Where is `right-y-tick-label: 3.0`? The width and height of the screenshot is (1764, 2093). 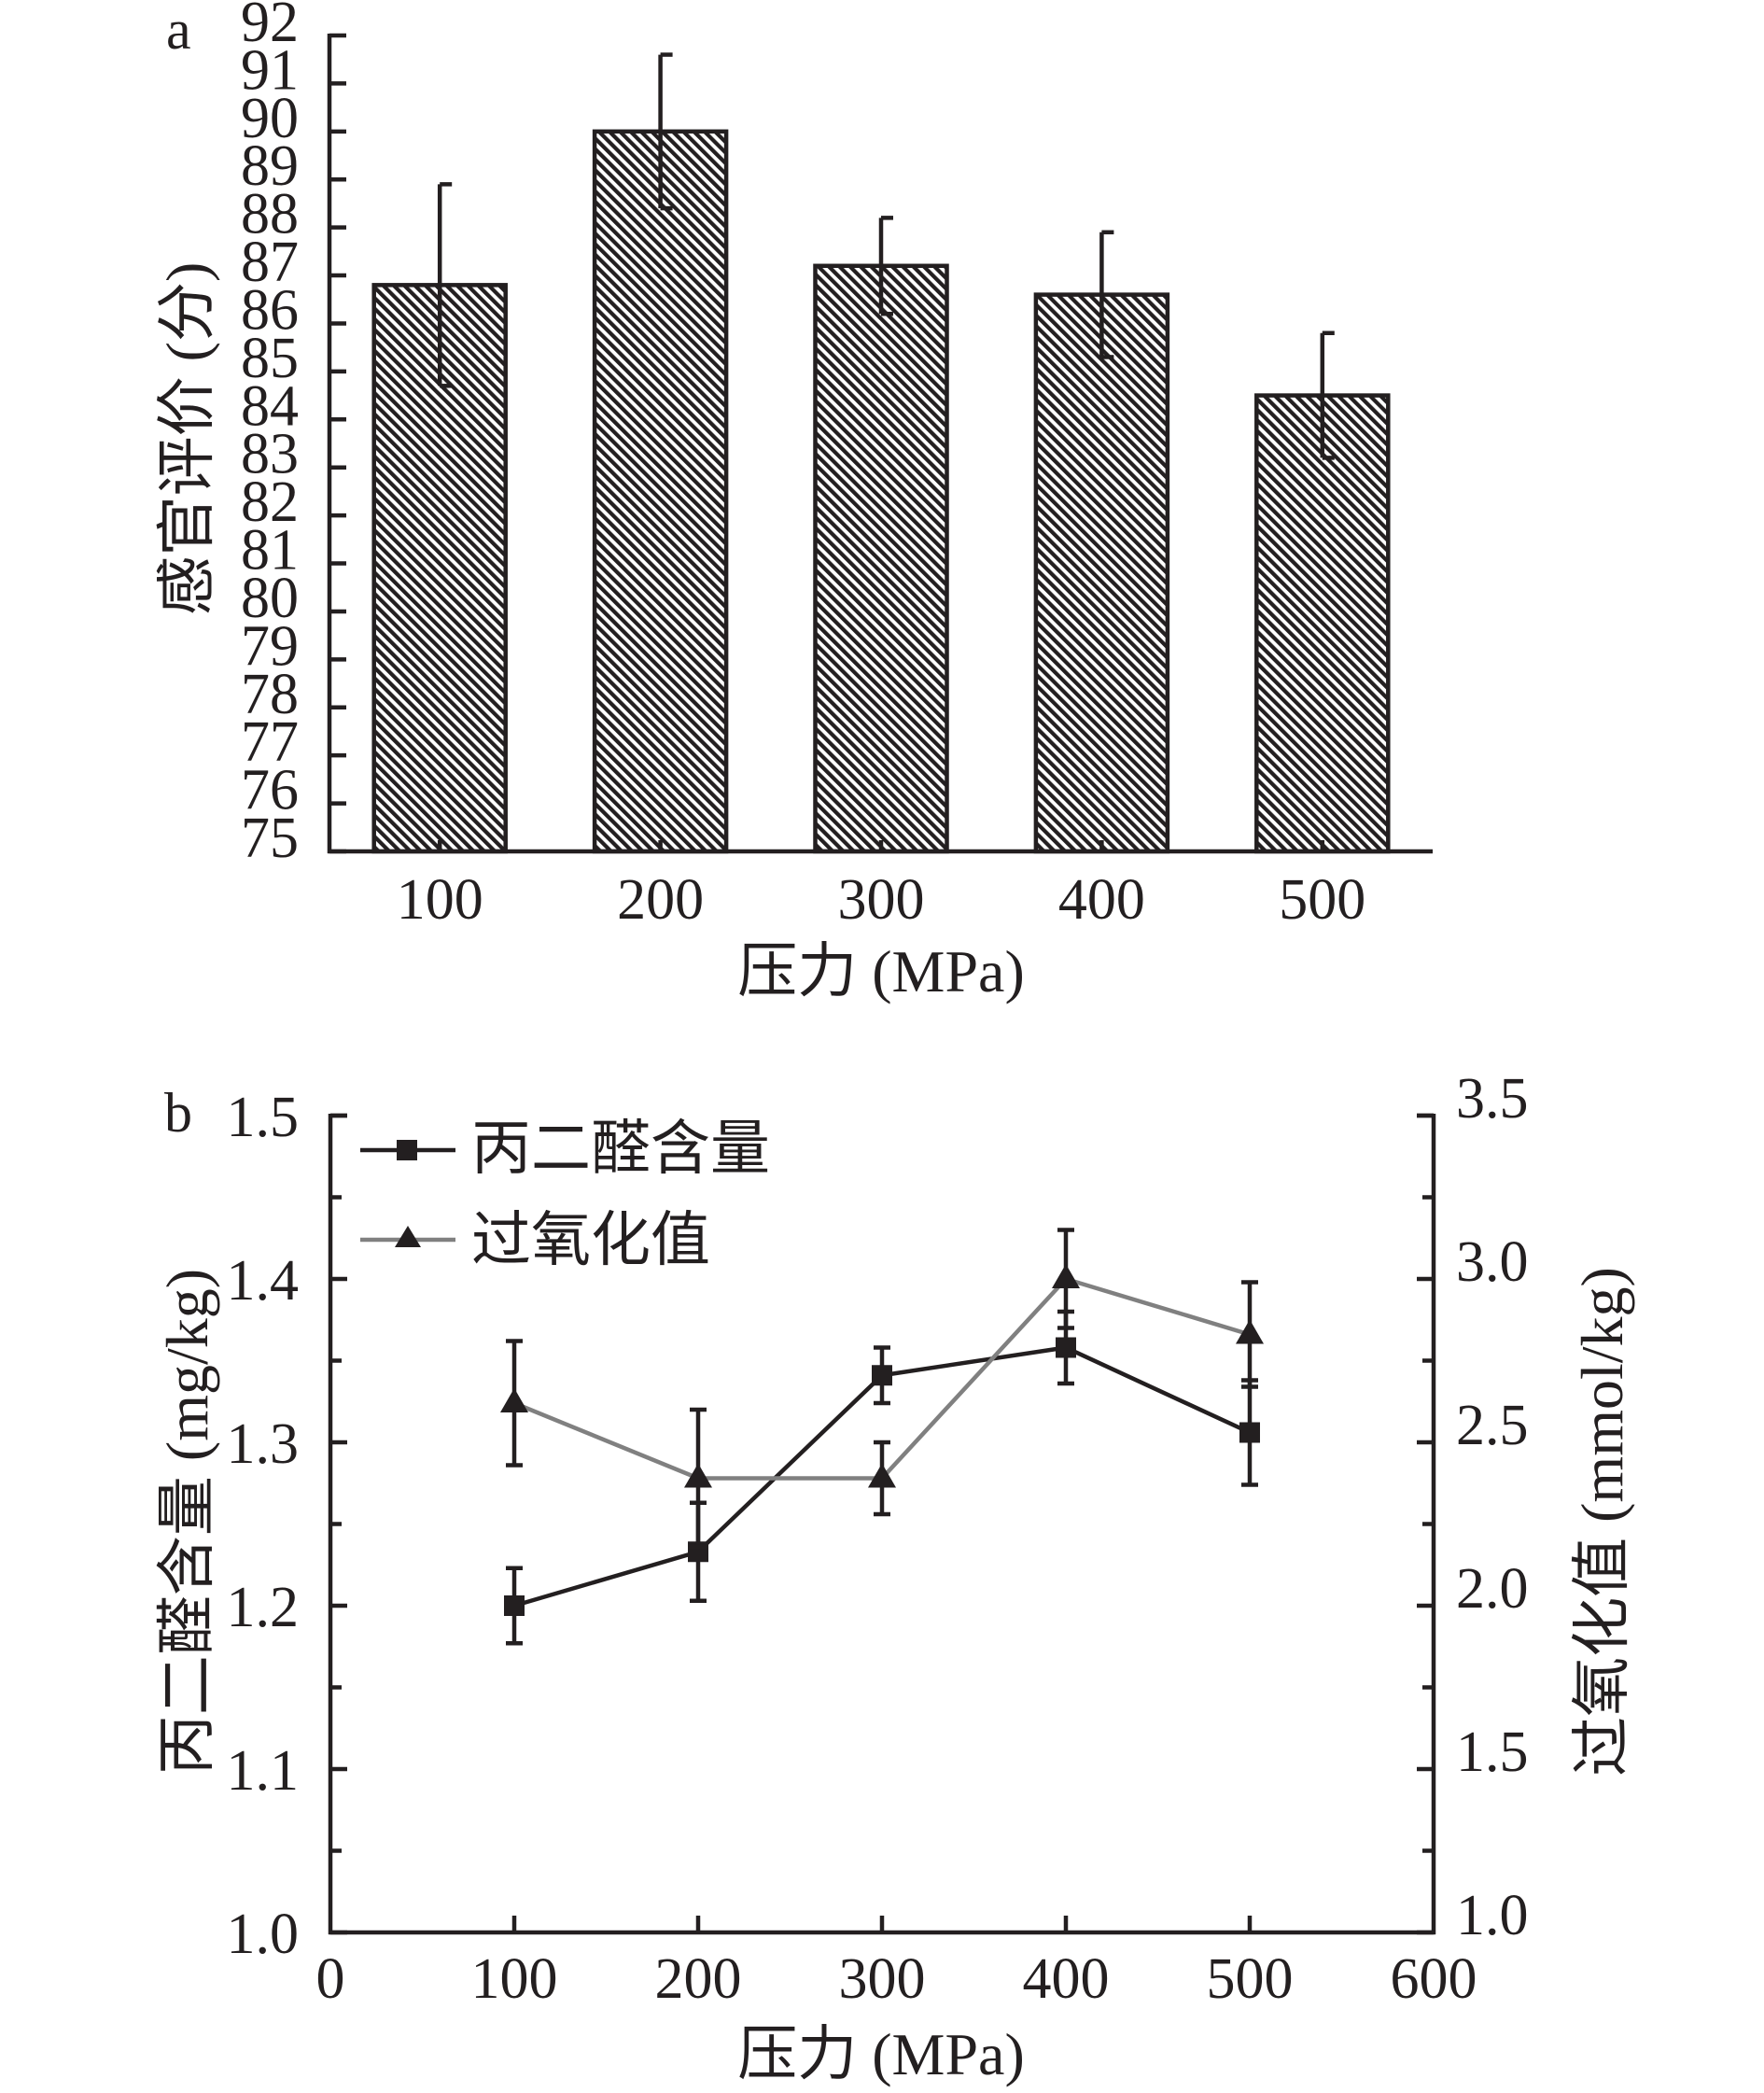
right-y-tick-label: 3.0 is located at coordinates (1492, 1262).